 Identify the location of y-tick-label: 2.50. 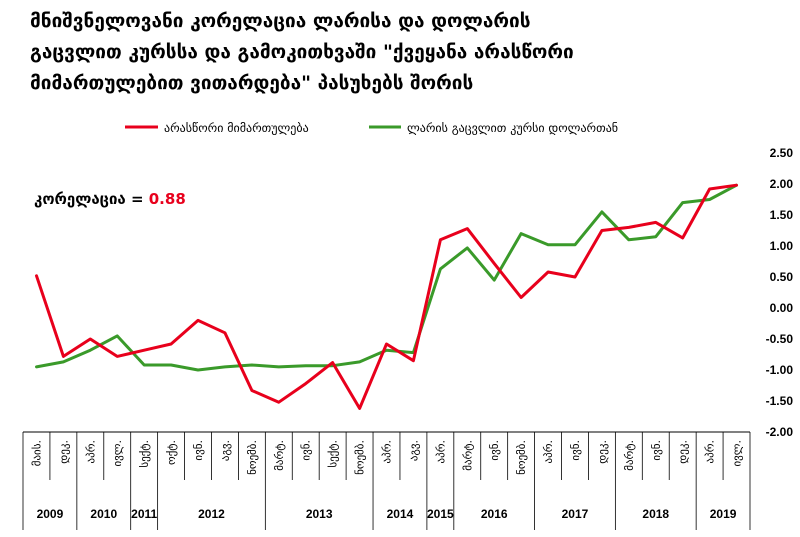
(782, 153).